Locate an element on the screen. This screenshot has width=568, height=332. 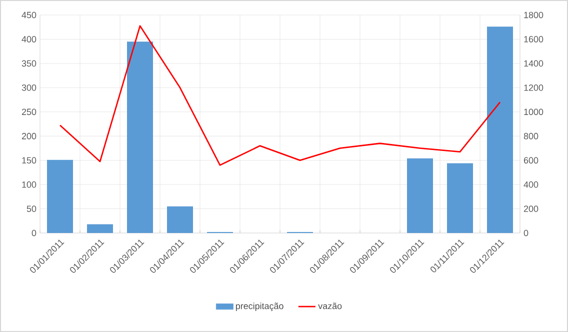
y-tick-label: 250 is located at coordinates (29, 112).